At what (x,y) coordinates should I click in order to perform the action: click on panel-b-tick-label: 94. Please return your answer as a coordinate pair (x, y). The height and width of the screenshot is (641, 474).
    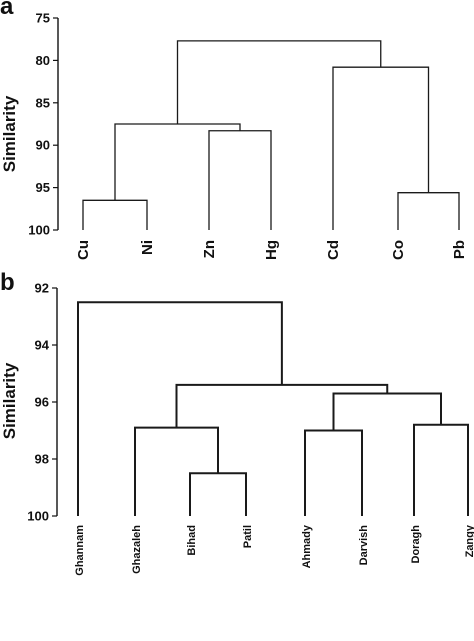
    Looking at the image, I should click on (42, 345).